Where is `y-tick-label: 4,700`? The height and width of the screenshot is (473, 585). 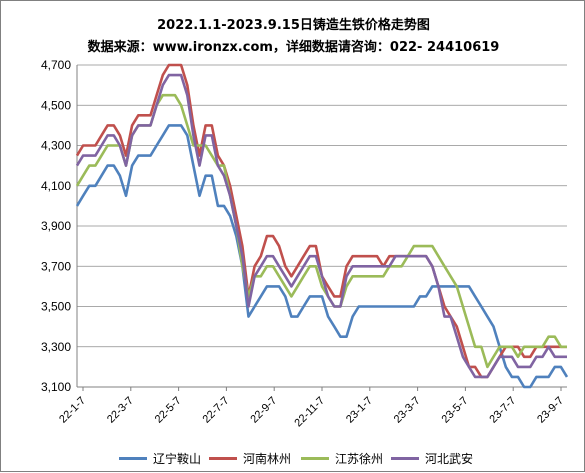
y-tick-label: 4,700 is located at coordinates (56, 65).